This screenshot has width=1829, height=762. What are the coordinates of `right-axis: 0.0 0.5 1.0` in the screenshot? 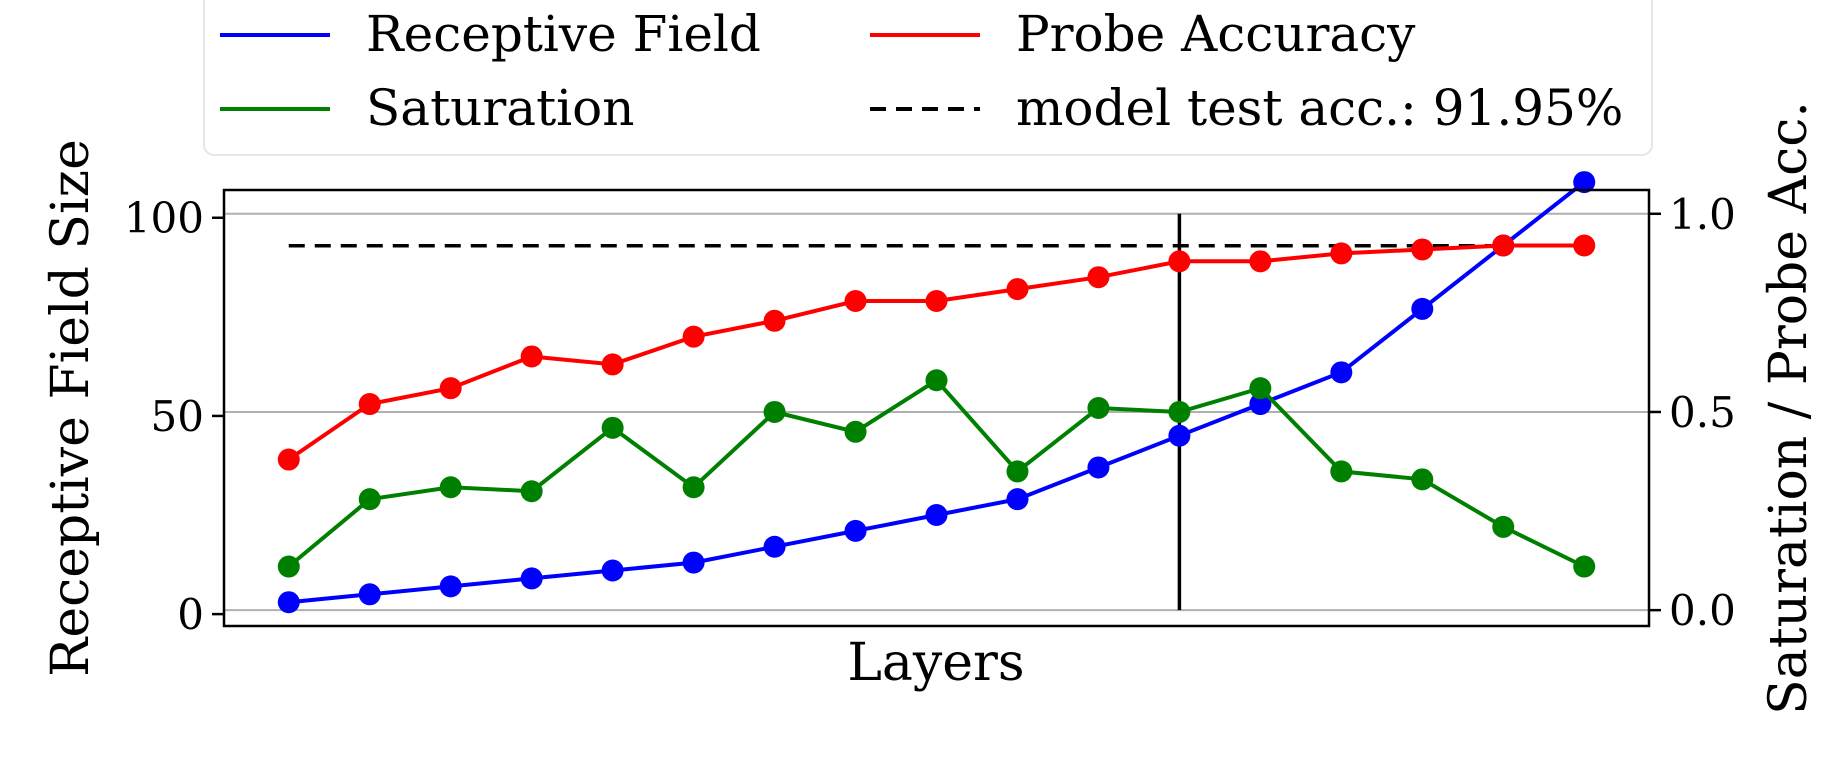 It's located at (1692, 412).